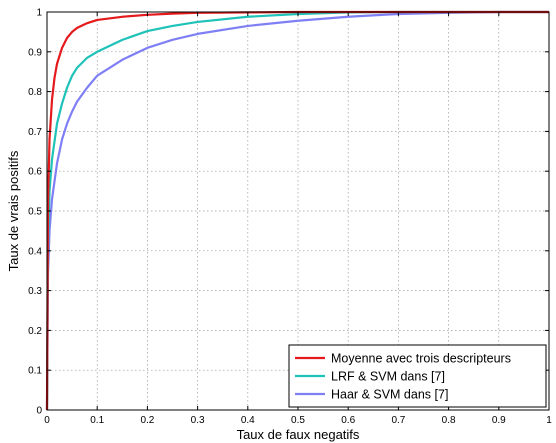  Describe the element at coordinates (35, 172) in the screenshot. I see `y-tick-label: 0.6` at that location.